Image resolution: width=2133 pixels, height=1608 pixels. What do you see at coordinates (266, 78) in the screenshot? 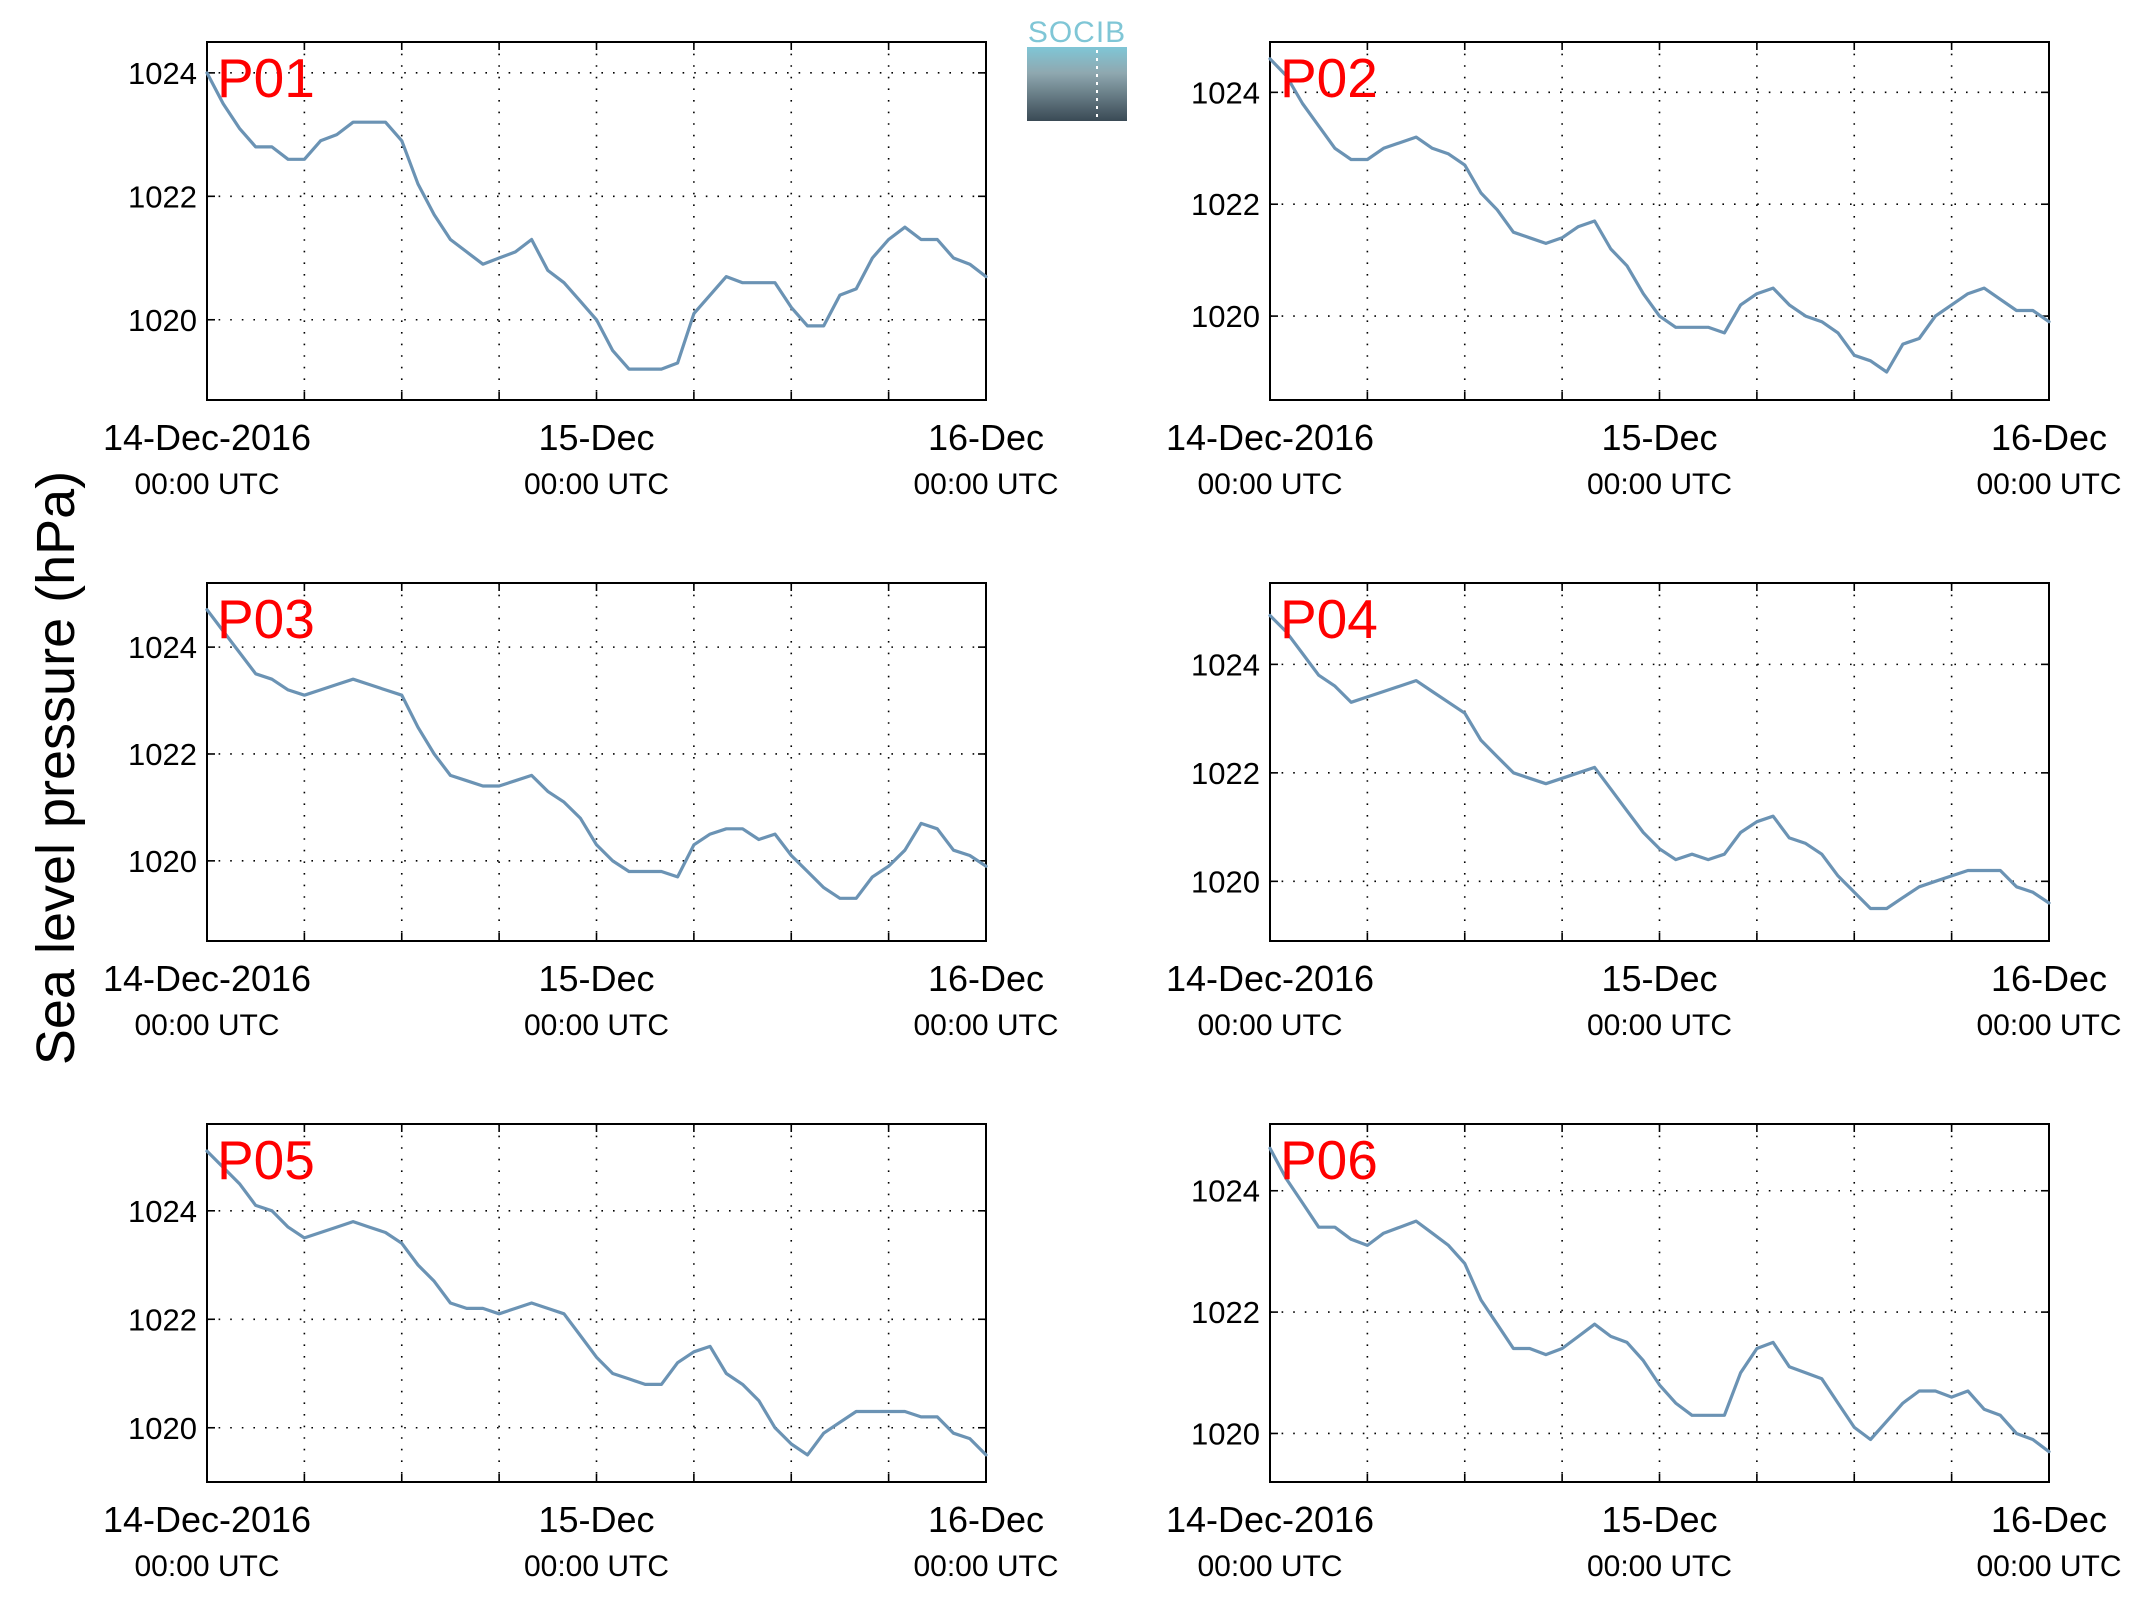
I see `panel-label: P01` at bounding box center [266, 78].